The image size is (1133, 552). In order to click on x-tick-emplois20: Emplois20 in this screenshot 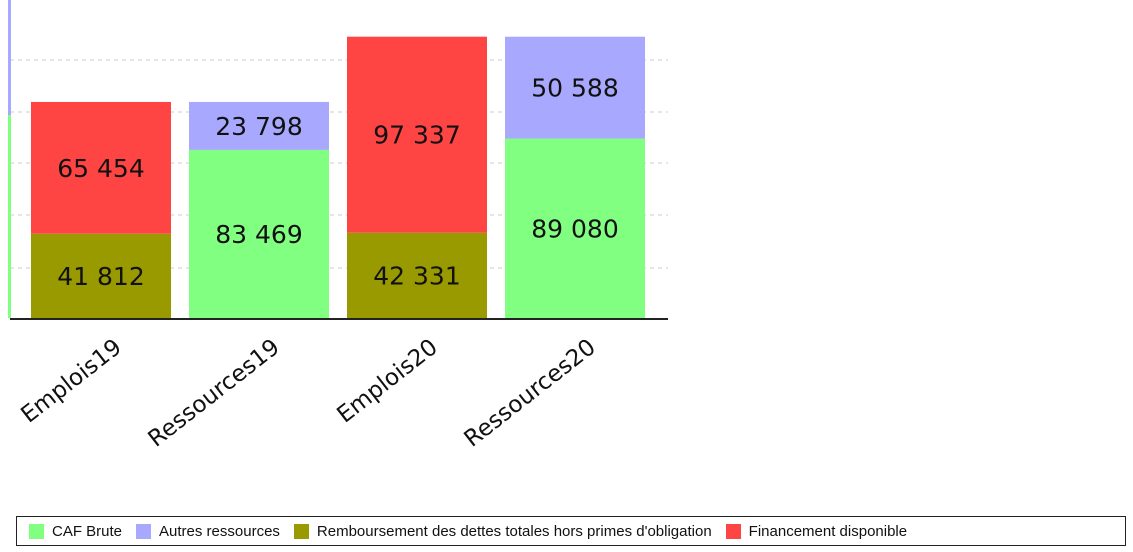, I will do `click(387, 381)`.